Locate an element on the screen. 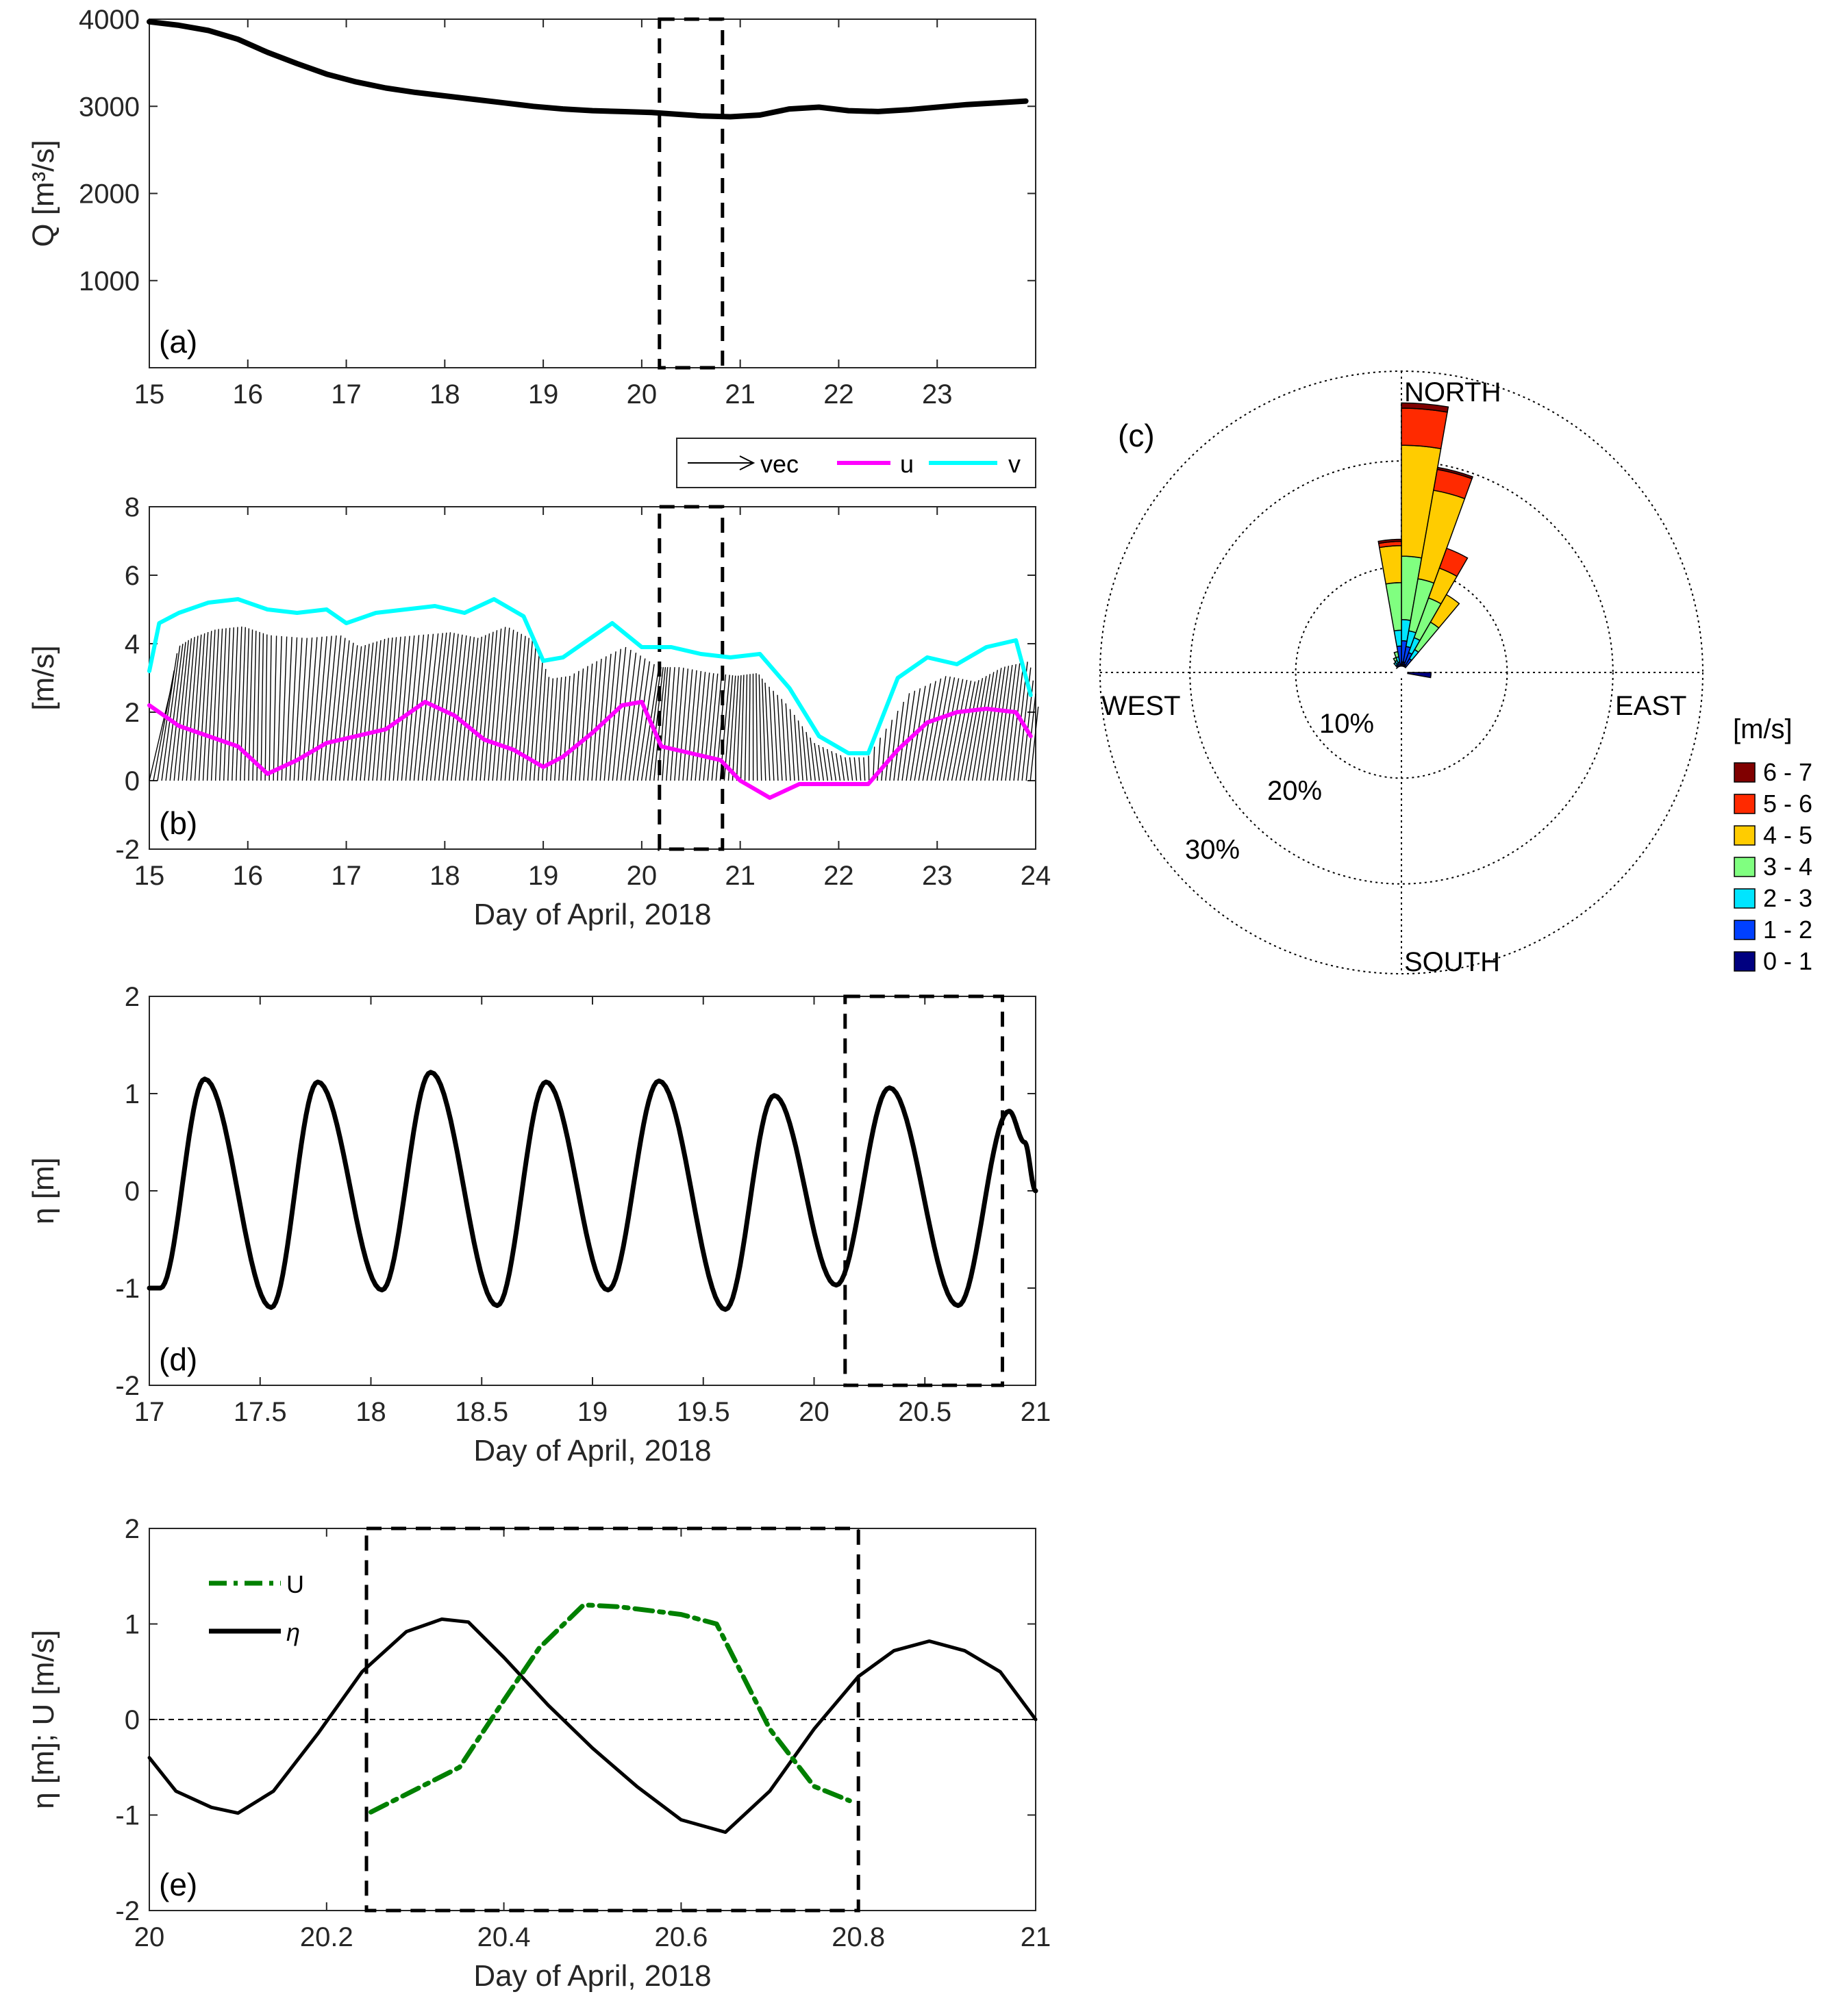  radial-ring is located at coordinates (1401, 672).